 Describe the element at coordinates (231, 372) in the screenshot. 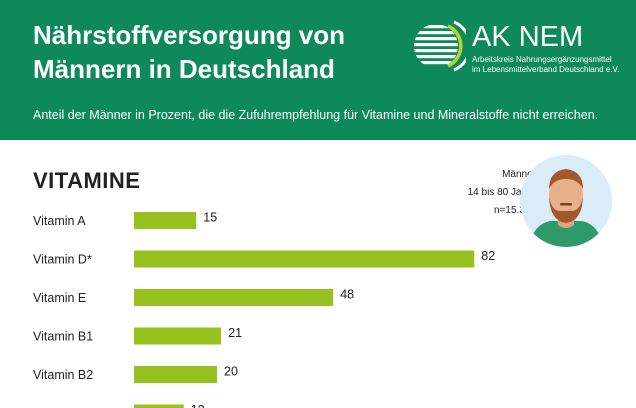

I see `value-label: 20` at that location.